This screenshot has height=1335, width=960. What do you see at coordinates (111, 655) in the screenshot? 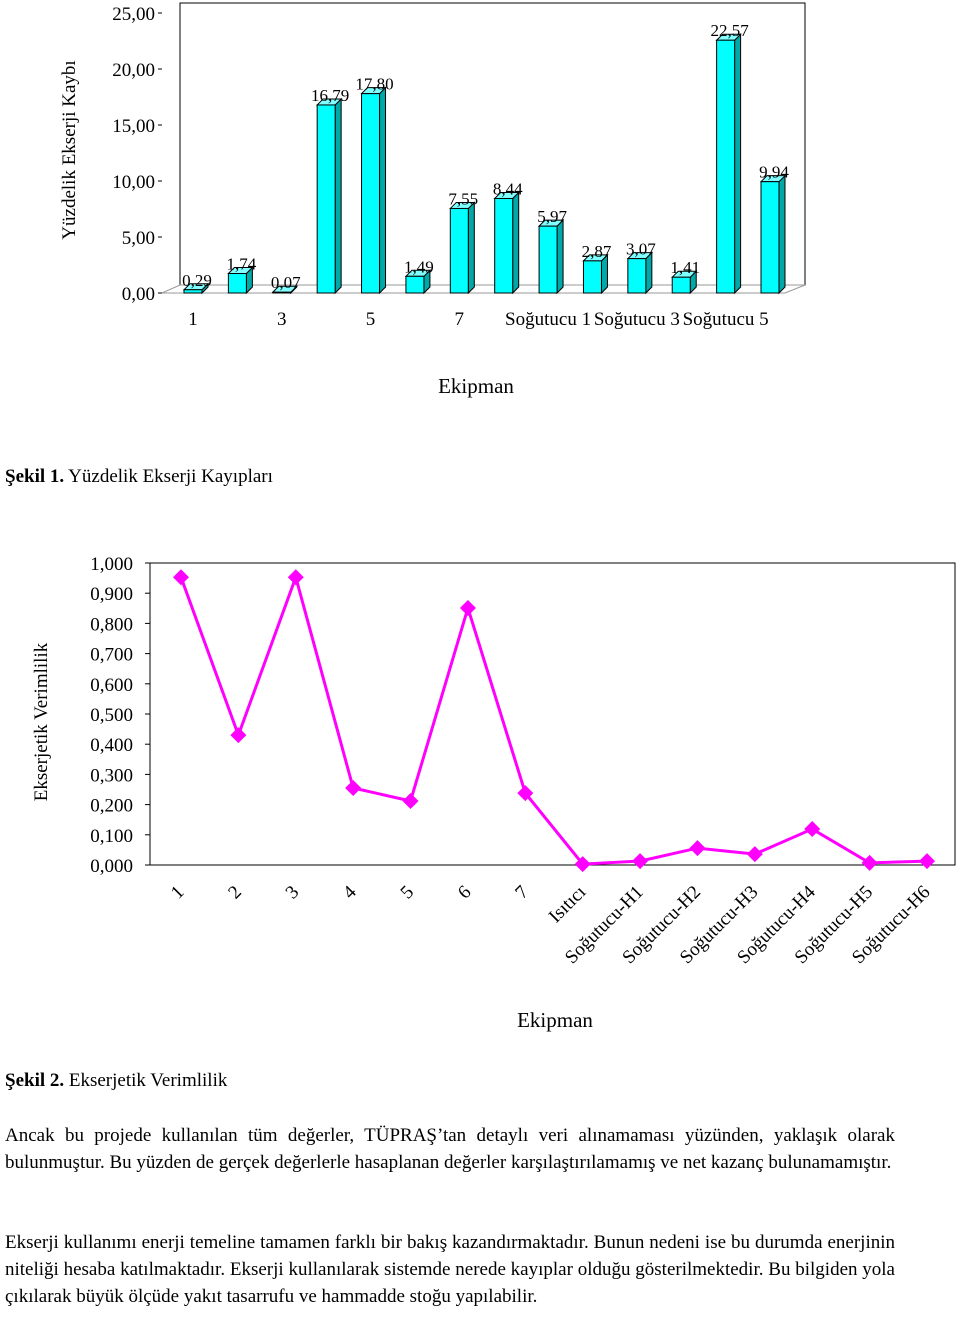
I see `y-tick-label: 0,700` at bounding box center [111, 655].